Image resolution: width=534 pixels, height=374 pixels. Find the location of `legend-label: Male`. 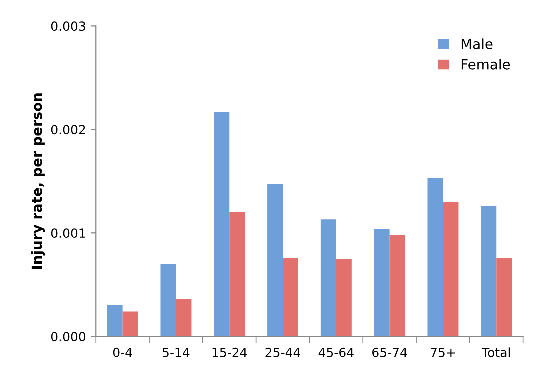

legend-label: Male is located at coordinates (477, 44).